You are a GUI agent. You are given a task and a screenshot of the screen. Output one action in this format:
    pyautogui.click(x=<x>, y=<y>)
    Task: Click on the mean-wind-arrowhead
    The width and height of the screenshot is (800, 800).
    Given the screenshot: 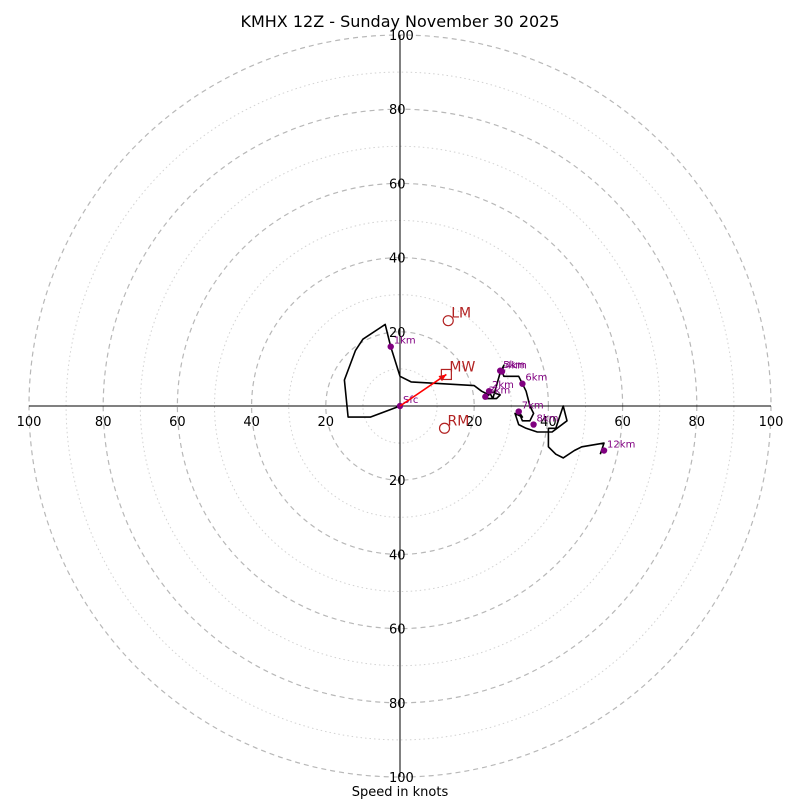 What is the action you would take?
    pyautogui.click(x=442, y=378)
    